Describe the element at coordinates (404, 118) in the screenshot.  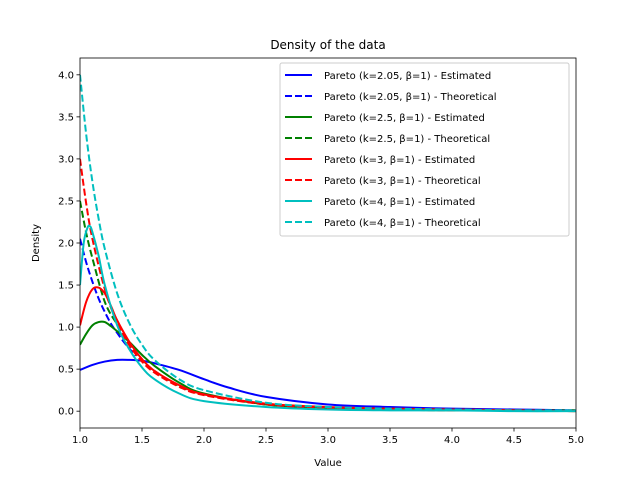
I see `legend-label: Pareto (k=2.5, β=1) - Estimated` at that location.